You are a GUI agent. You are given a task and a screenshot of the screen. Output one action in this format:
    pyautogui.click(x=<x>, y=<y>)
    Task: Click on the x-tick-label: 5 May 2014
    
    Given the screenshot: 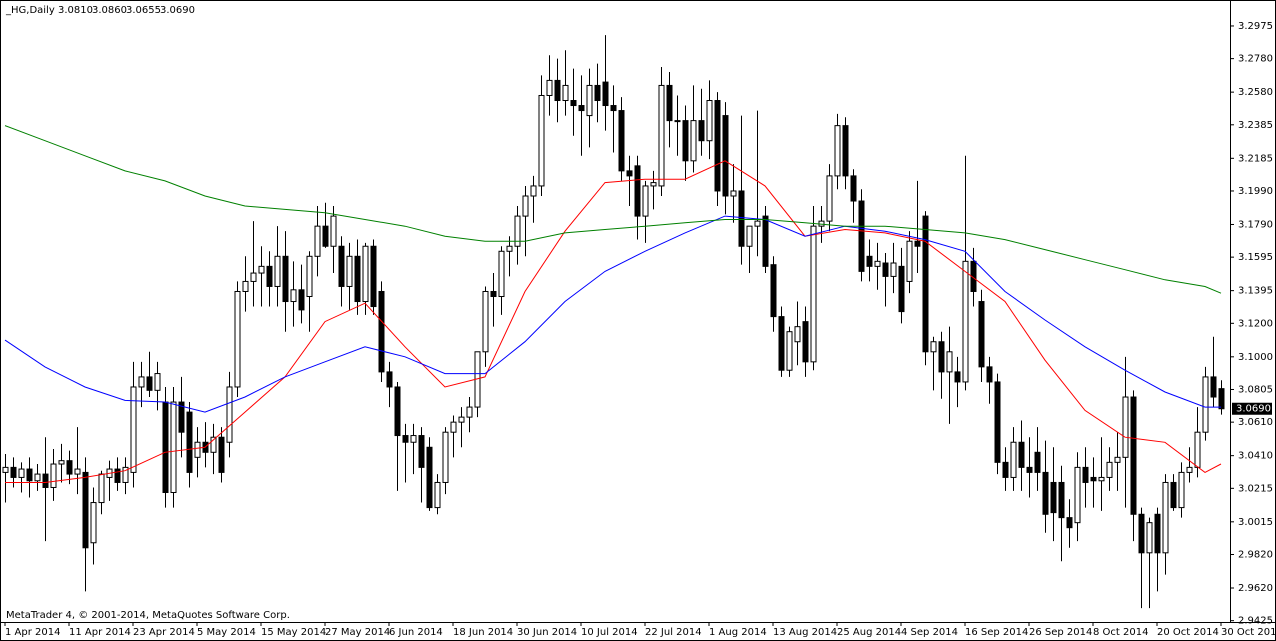 What is the action you would take?
    pyautogui.click(x=226, y=632)
    